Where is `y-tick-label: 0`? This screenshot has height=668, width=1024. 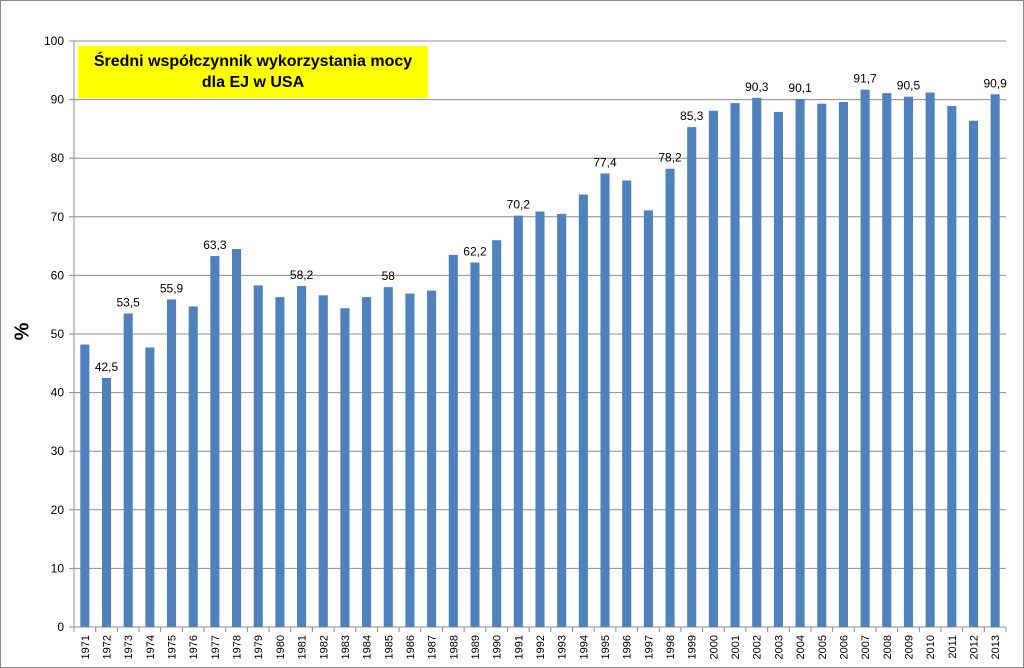 y-tick-label: 0 is located at coordinates (60, 627).